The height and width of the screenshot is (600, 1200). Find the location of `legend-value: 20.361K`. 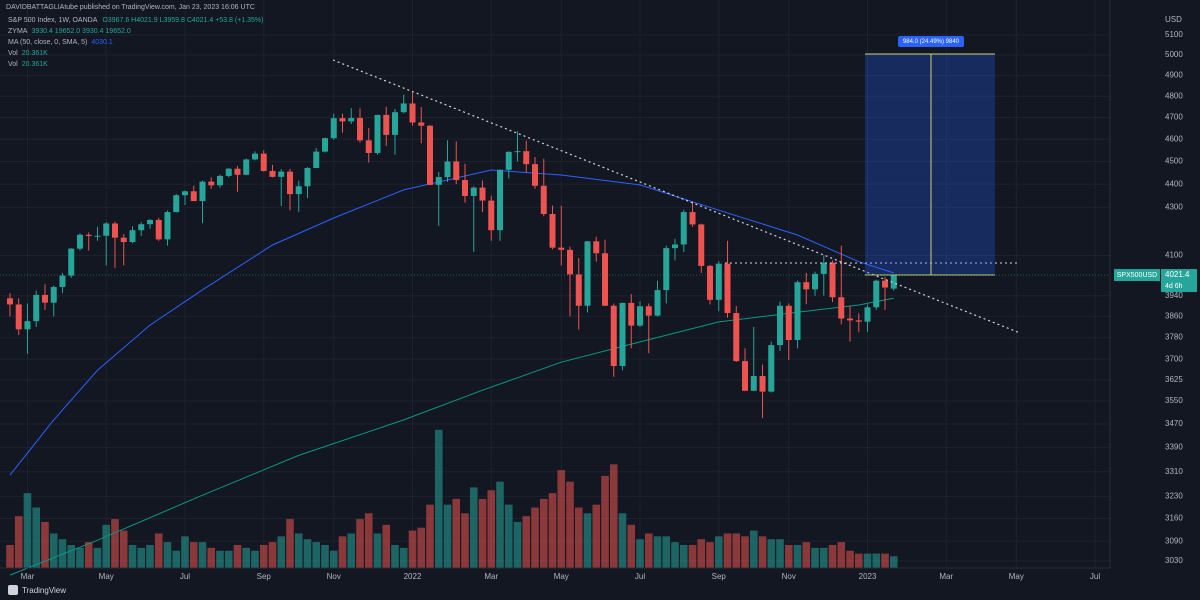

legend-value: 20.361K is located at coordinates (35, 53).